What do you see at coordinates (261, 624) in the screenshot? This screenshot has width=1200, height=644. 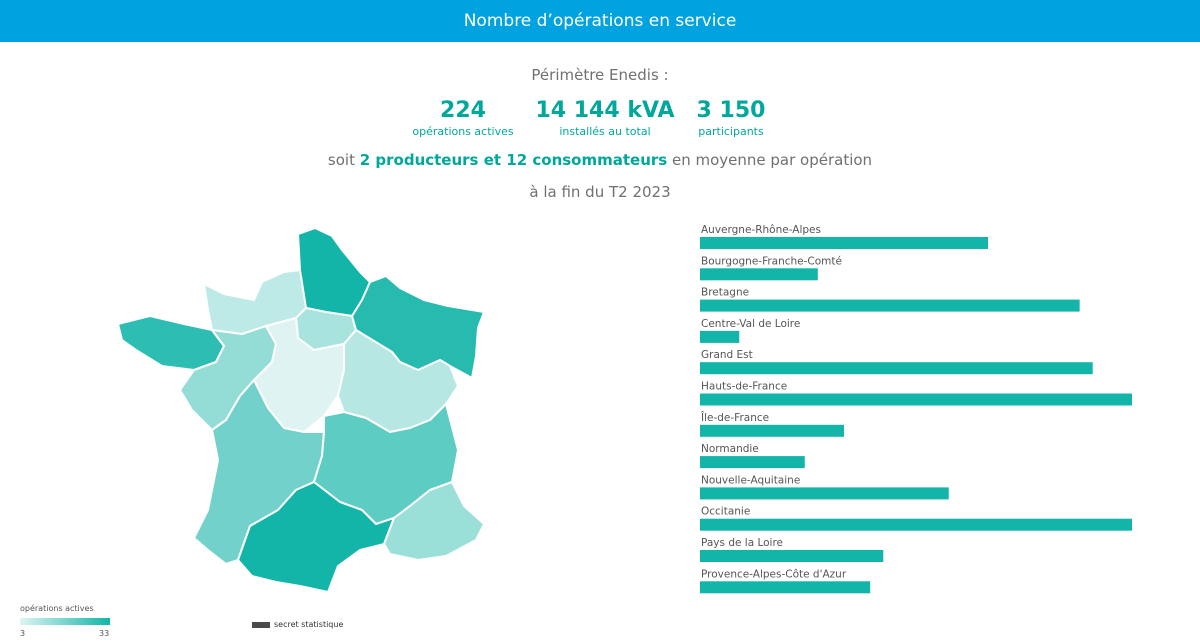 I see `secret-statistique-swatch` at bounding box center [261, 624].